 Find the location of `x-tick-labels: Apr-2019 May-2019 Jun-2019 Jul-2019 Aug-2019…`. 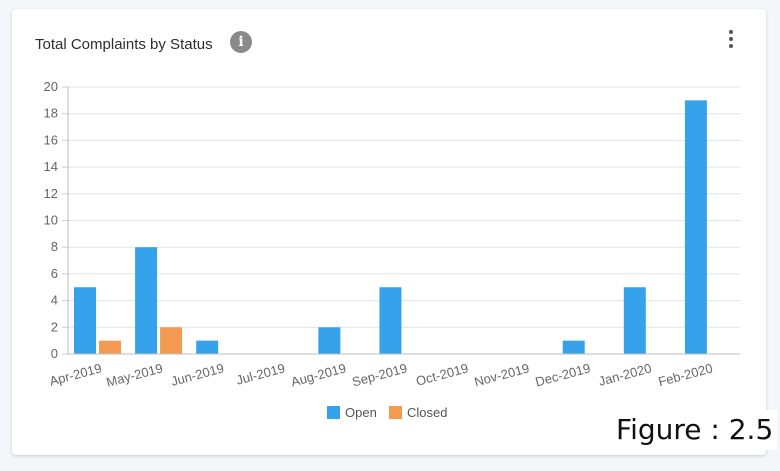

x-tick-labels: Apr-2019 May-2019 Jun-2019 Jul-2019 Aug-2019… is located at coordinates (381, 374).